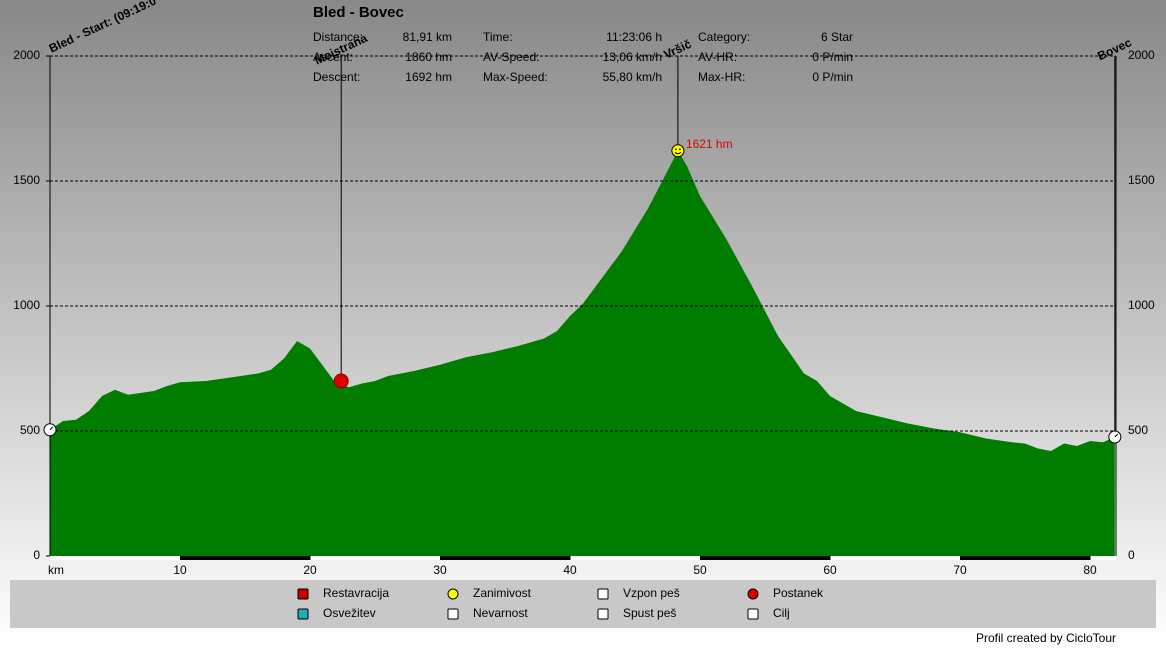 This screenshot has height=651, width=1166. Describe the element at coordinates (649, 613) in the screenshot. I see `legend-label: Spust peš` at that location.